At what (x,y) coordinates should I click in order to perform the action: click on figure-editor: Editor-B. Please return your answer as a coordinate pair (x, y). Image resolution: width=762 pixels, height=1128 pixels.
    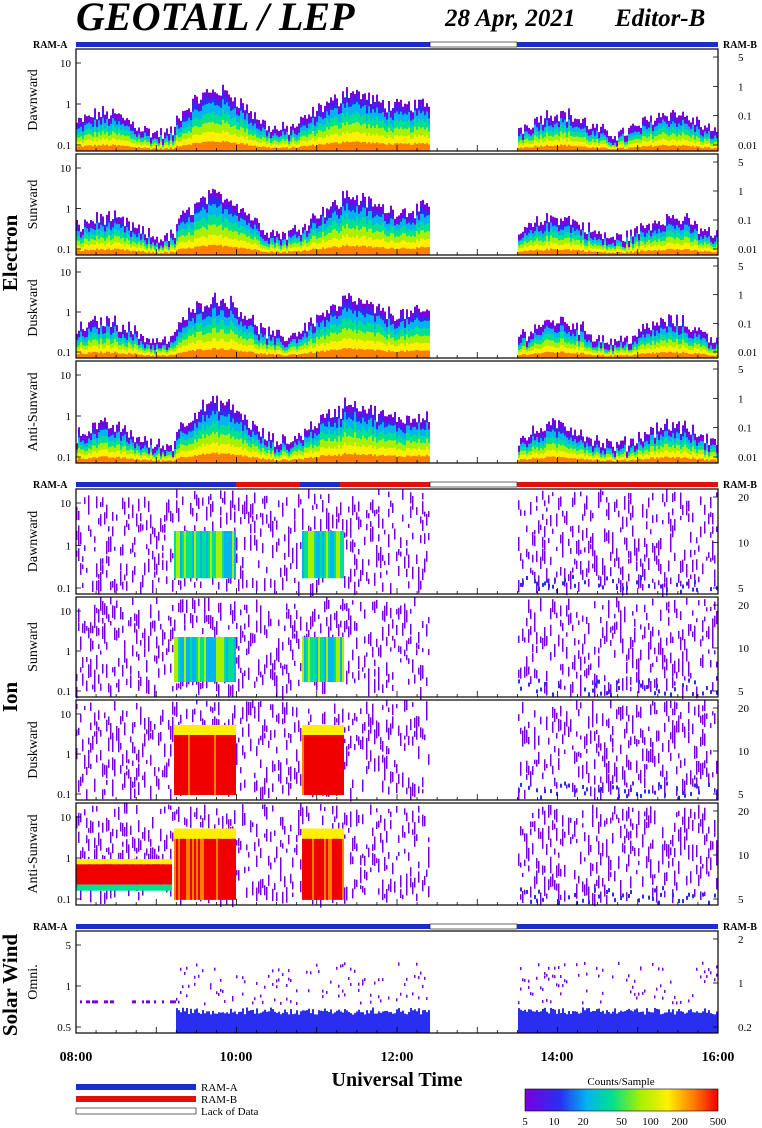
    Looking at the image, I should click on (659, 18).